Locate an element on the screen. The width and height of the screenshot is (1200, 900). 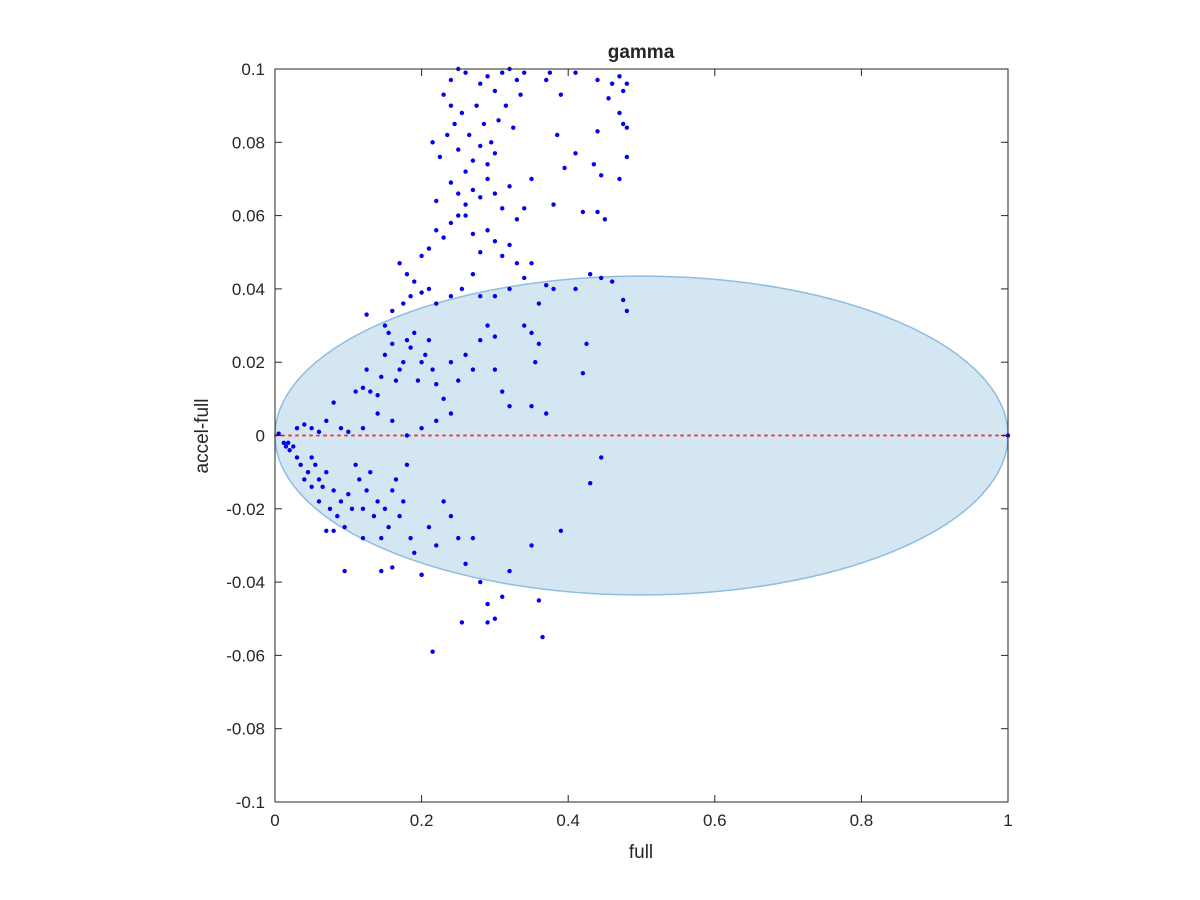
y-tick-label: -0.04 is located at coordinates (245, 582).